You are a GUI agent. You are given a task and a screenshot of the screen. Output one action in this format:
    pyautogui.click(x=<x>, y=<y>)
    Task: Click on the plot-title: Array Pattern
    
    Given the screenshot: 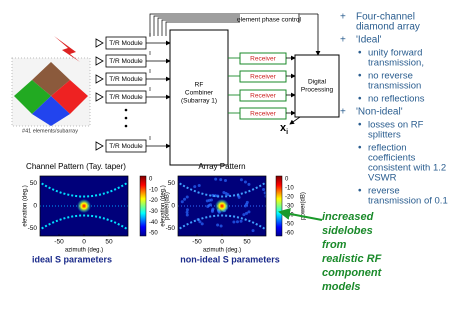 What is the action you would take?
    pyautogui.click(x=221, y=166)
    